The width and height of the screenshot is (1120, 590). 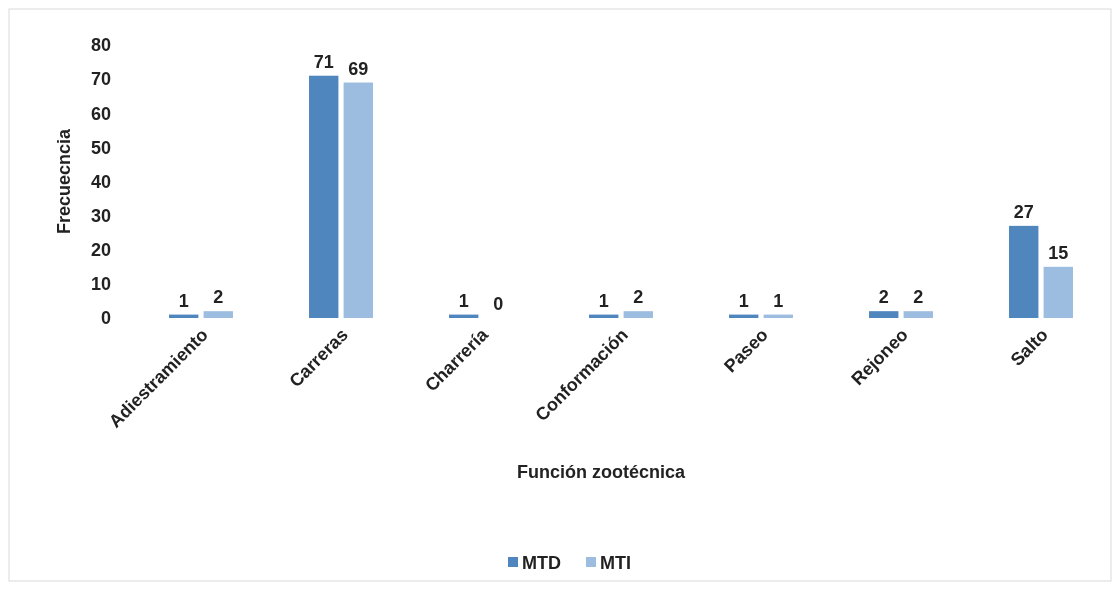 What do you see at coordinates (64, 181) in the screenshot?
I see `y-axis-title: Frecuecncia` at bounding box center [64, 181].